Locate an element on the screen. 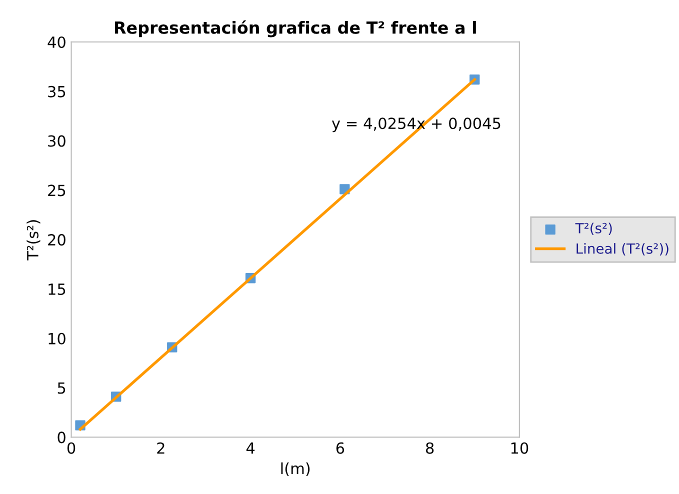 The image size is (679, 494). y-tick-label: 25 is located at coordinates (57, 190).